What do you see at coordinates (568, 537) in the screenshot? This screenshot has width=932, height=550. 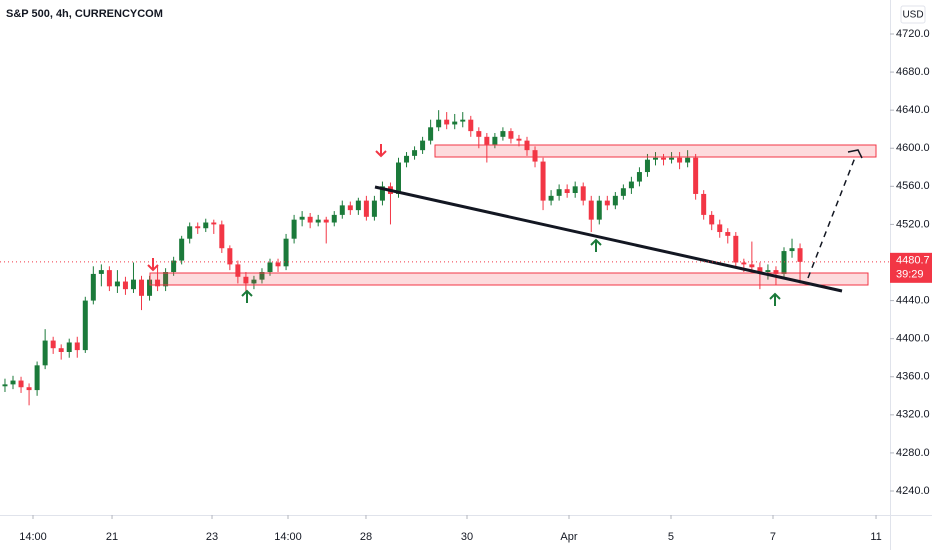 I see `x-tick-label: Apr` at bounding box center [568, 537].